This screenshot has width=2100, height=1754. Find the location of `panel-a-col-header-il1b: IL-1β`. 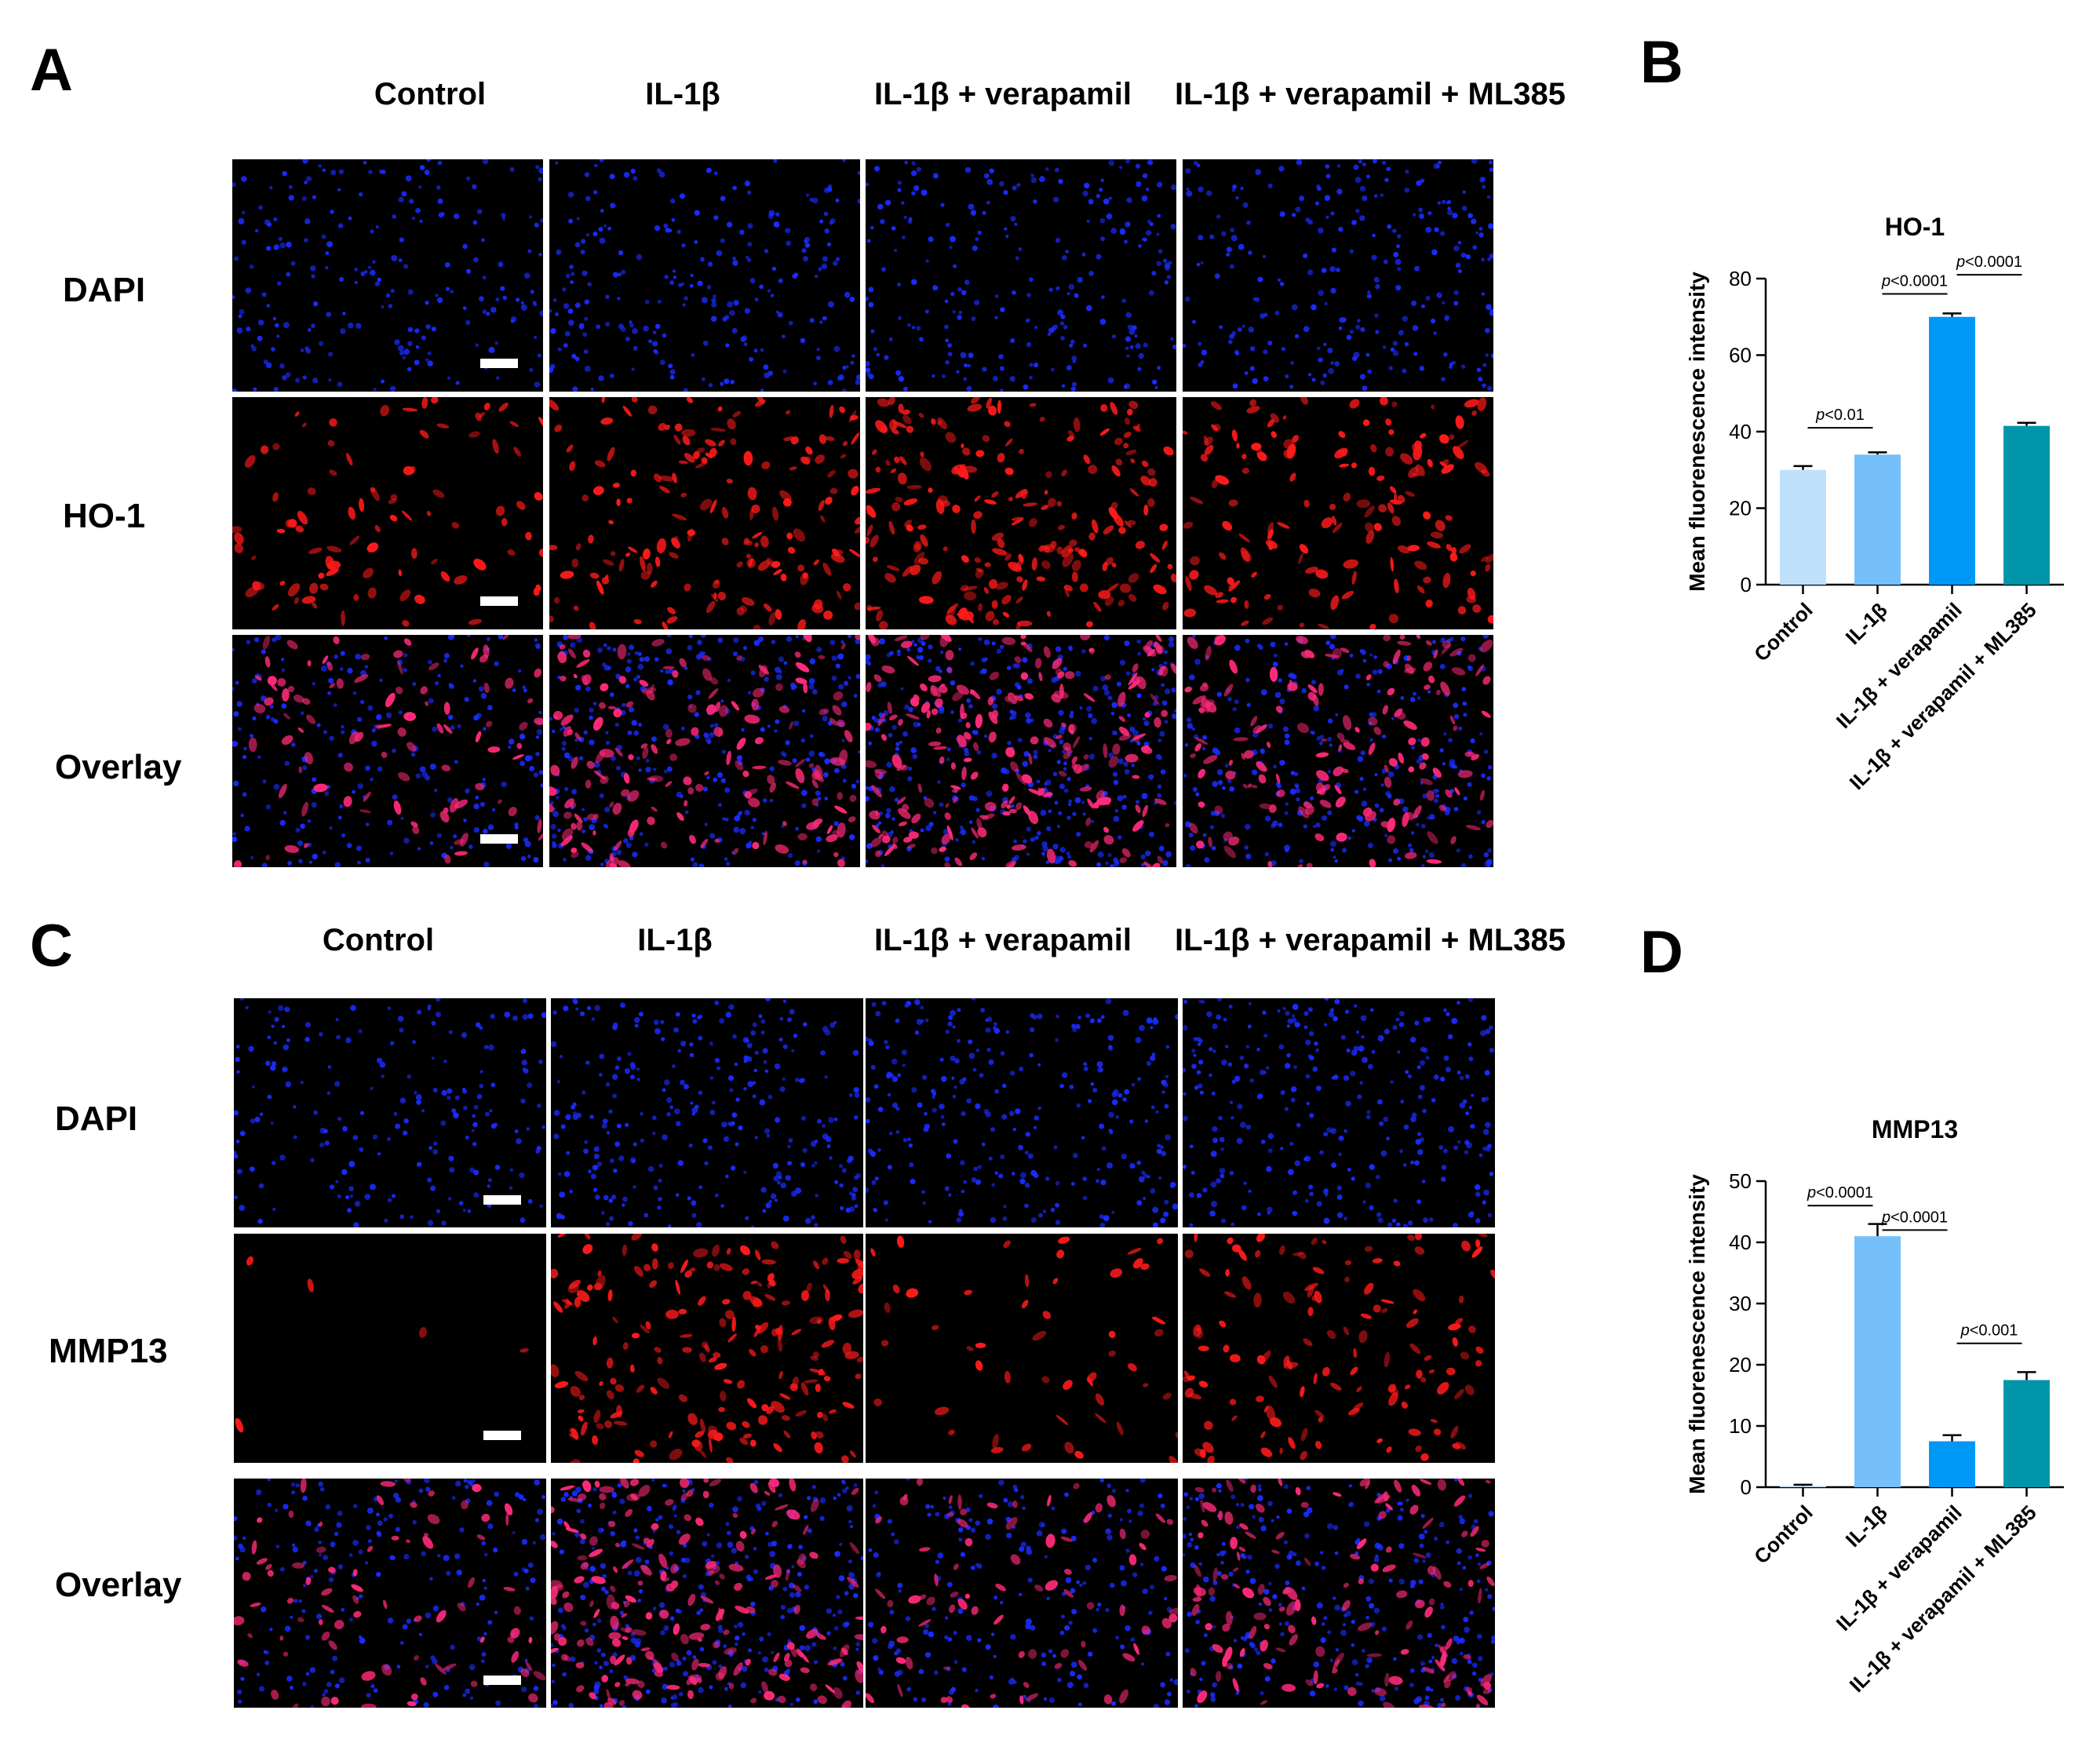

panel-a-col-header-il1b: IL-1β is located at coordinates (682, 94).